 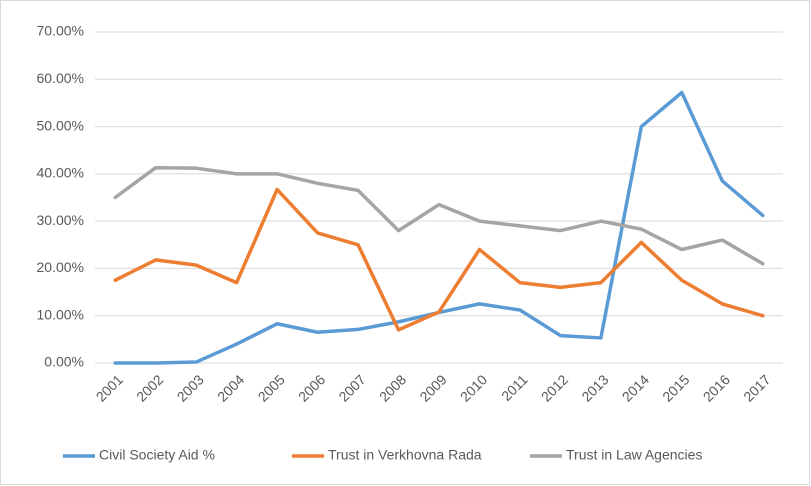 What do you see at coordinates (60, 173) in the screenshot?
I see `y-tick-label: 40.00%` at bounding box center [60, 173].